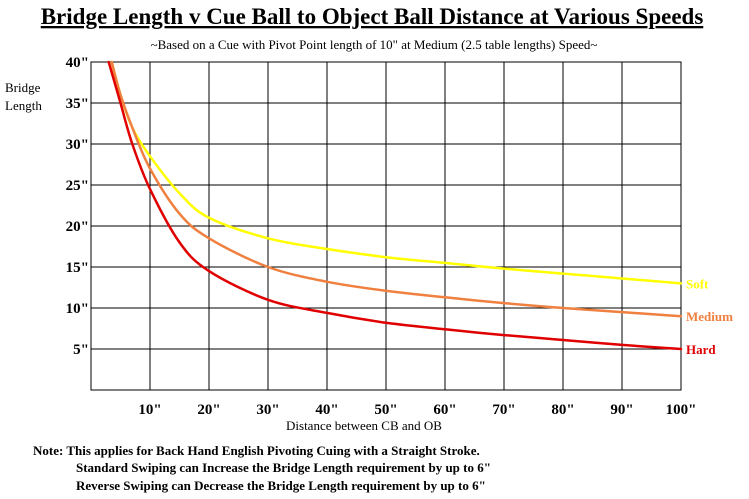 This screenshot has height=499, width=749. What do you see at coordinates (77, 268) in the screenshot?
I see `y-tick-label-2: 15"` at bounding box center [77, 268].